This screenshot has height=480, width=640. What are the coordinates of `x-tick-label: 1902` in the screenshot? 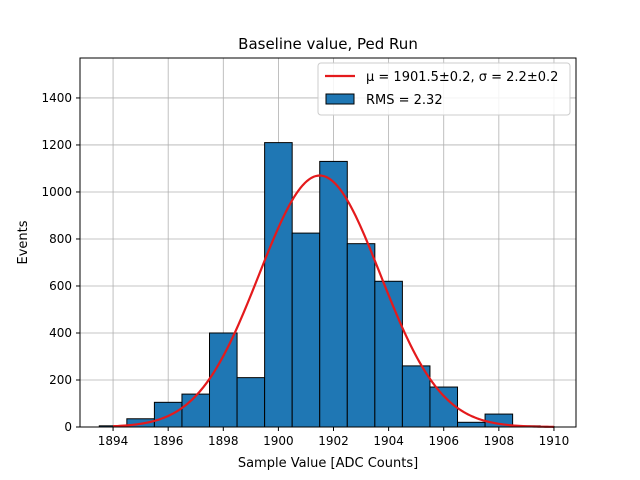 It's located at (333, 441).